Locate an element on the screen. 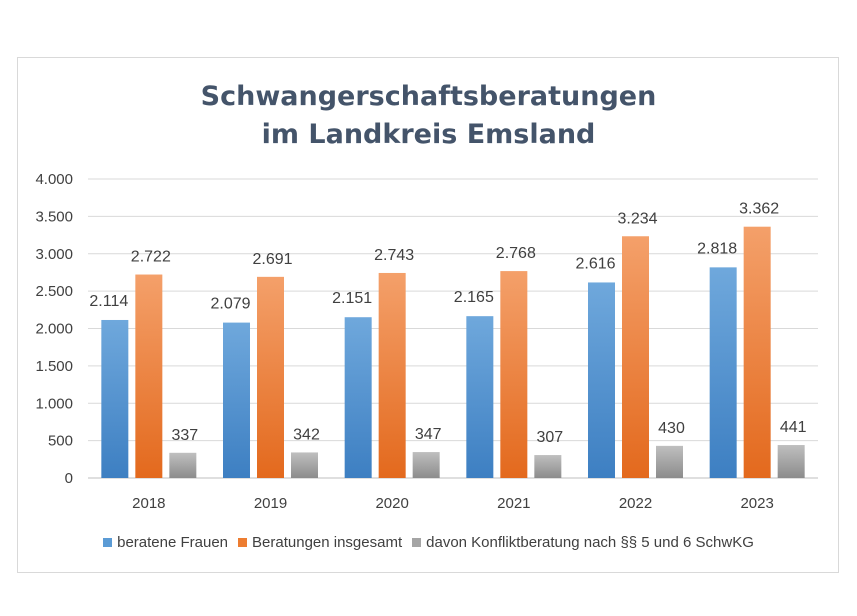 This screenshot has height=616, width=857. data-label: 337 is located at coordinates (184, 435).